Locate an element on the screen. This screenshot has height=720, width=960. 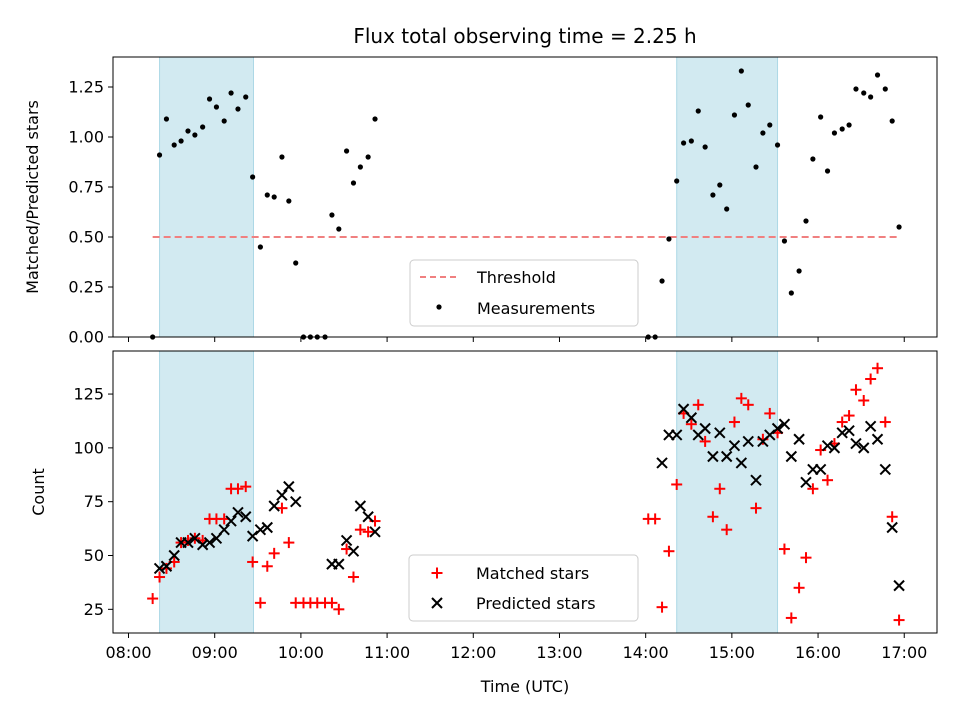
chart-title: Flux total observing time = 2.25 h is located at coordinates (524, 36).